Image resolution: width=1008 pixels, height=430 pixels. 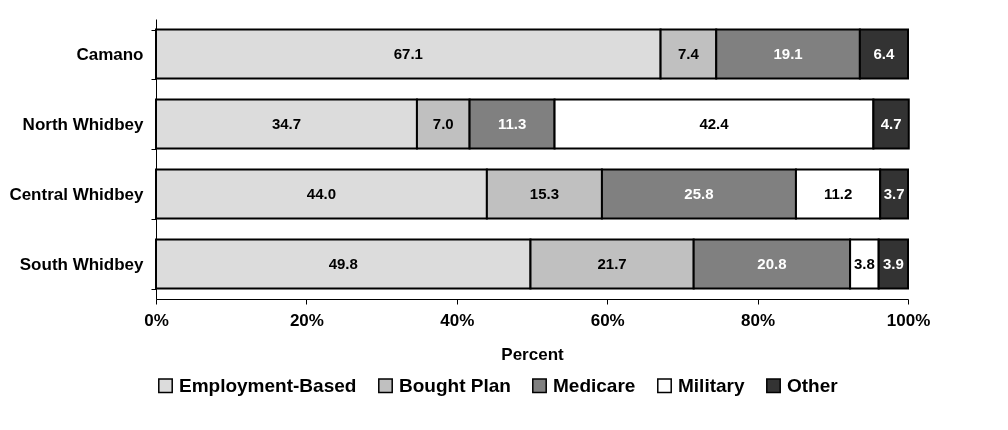 What do you see at coordinates (544, 193) in the screenshot?
I see `data-label: 15.3` at bounding box center [544, 193].